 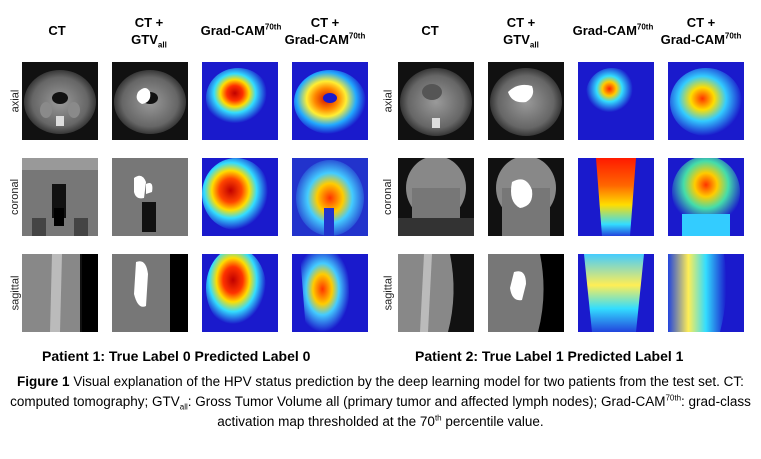 I want to click on row-label-axial: axial, so click(x=388, y=101).